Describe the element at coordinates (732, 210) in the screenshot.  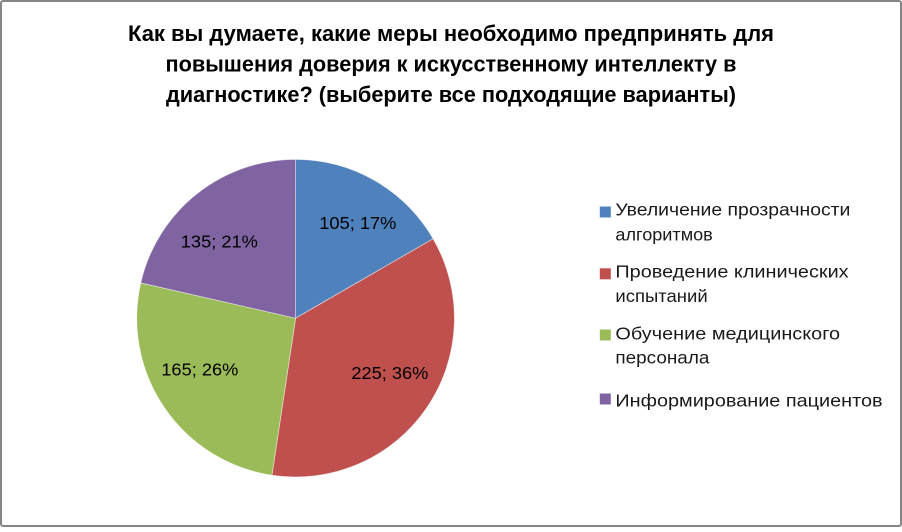
I see `svg-text: Увеличение прозрачности` at that location.